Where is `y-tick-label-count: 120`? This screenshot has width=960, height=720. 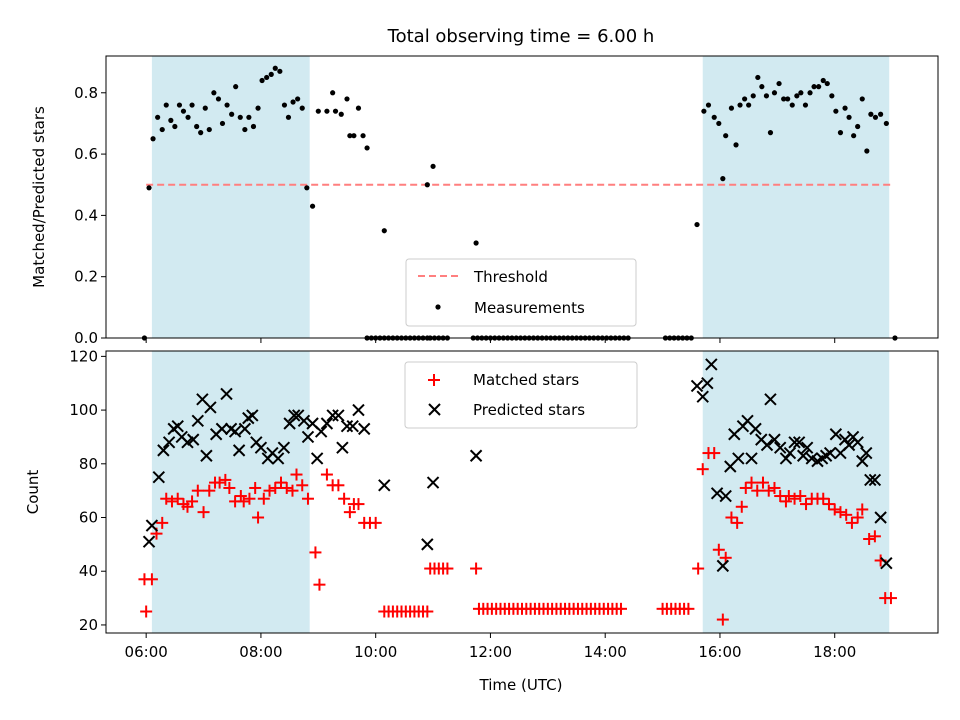 y-tick-label-count: 120 is located at coordinates (83, 356).